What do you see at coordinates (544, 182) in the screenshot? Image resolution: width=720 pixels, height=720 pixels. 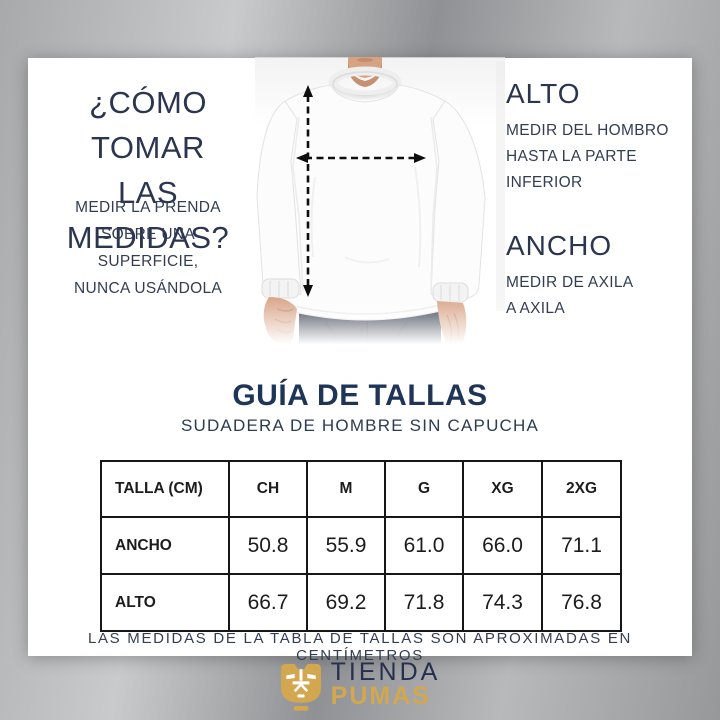 I see `alto-desc-line: INFERIOR` at bounding box center [544, 182].